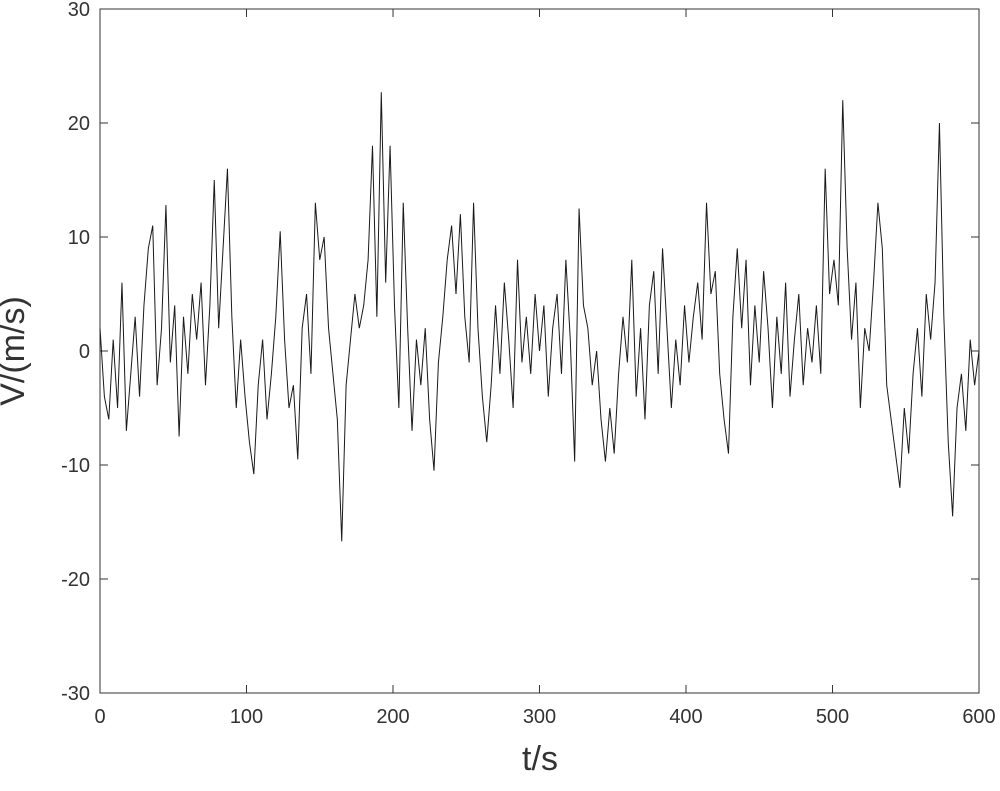  Describe the element at coordinates (79, 124) in the screenshot. I see `y-tick-label: 20` at that location.